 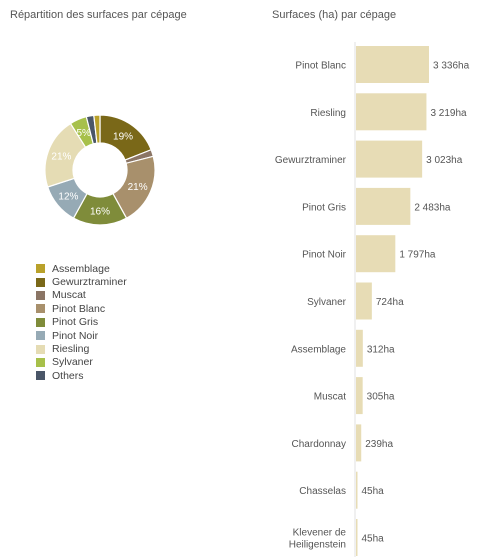 I want to click on bar-muscat, so click(x=359, y=396).